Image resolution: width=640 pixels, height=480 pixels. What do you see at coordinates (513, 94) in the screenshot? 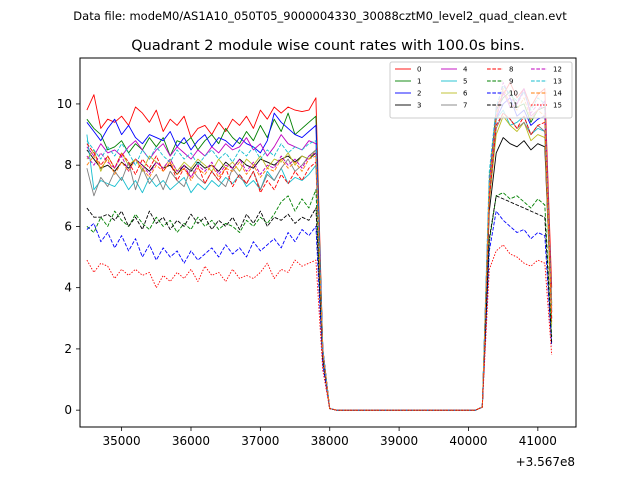
I see `legend-label-10: 10` at bounding box center [513, 94].